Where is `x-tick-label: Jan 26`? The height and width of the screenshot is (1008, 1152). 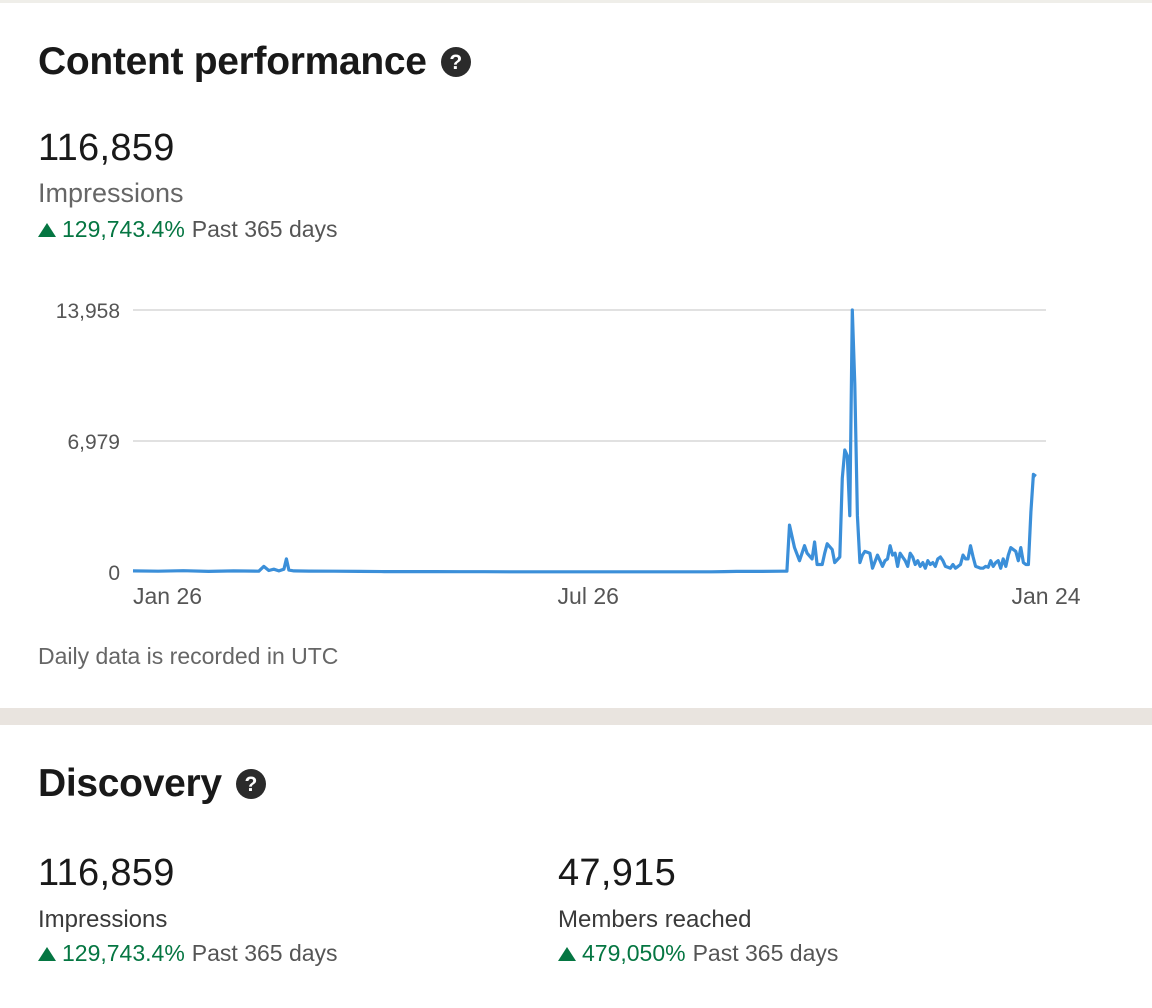
x-tick-label: Jan 26 is located at coordinates (167, 596).